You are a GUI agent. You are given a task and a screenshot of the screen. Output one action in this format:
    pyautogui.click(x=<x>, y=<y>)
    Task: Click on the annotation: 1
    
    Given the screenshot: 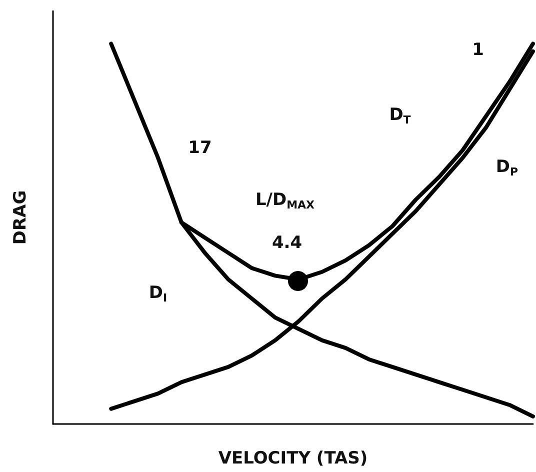 What is the action you would take?
    pyautogui.click(x=478, y=50)
    